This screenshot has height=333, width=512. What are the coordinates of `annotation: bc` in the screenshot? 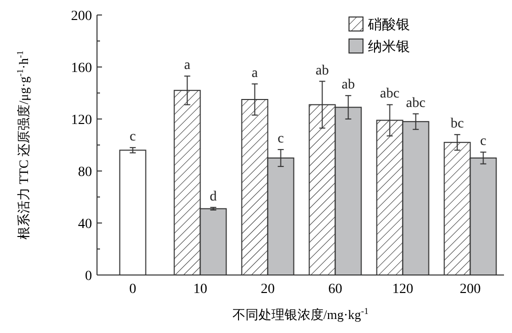 It's located at (457, 124).